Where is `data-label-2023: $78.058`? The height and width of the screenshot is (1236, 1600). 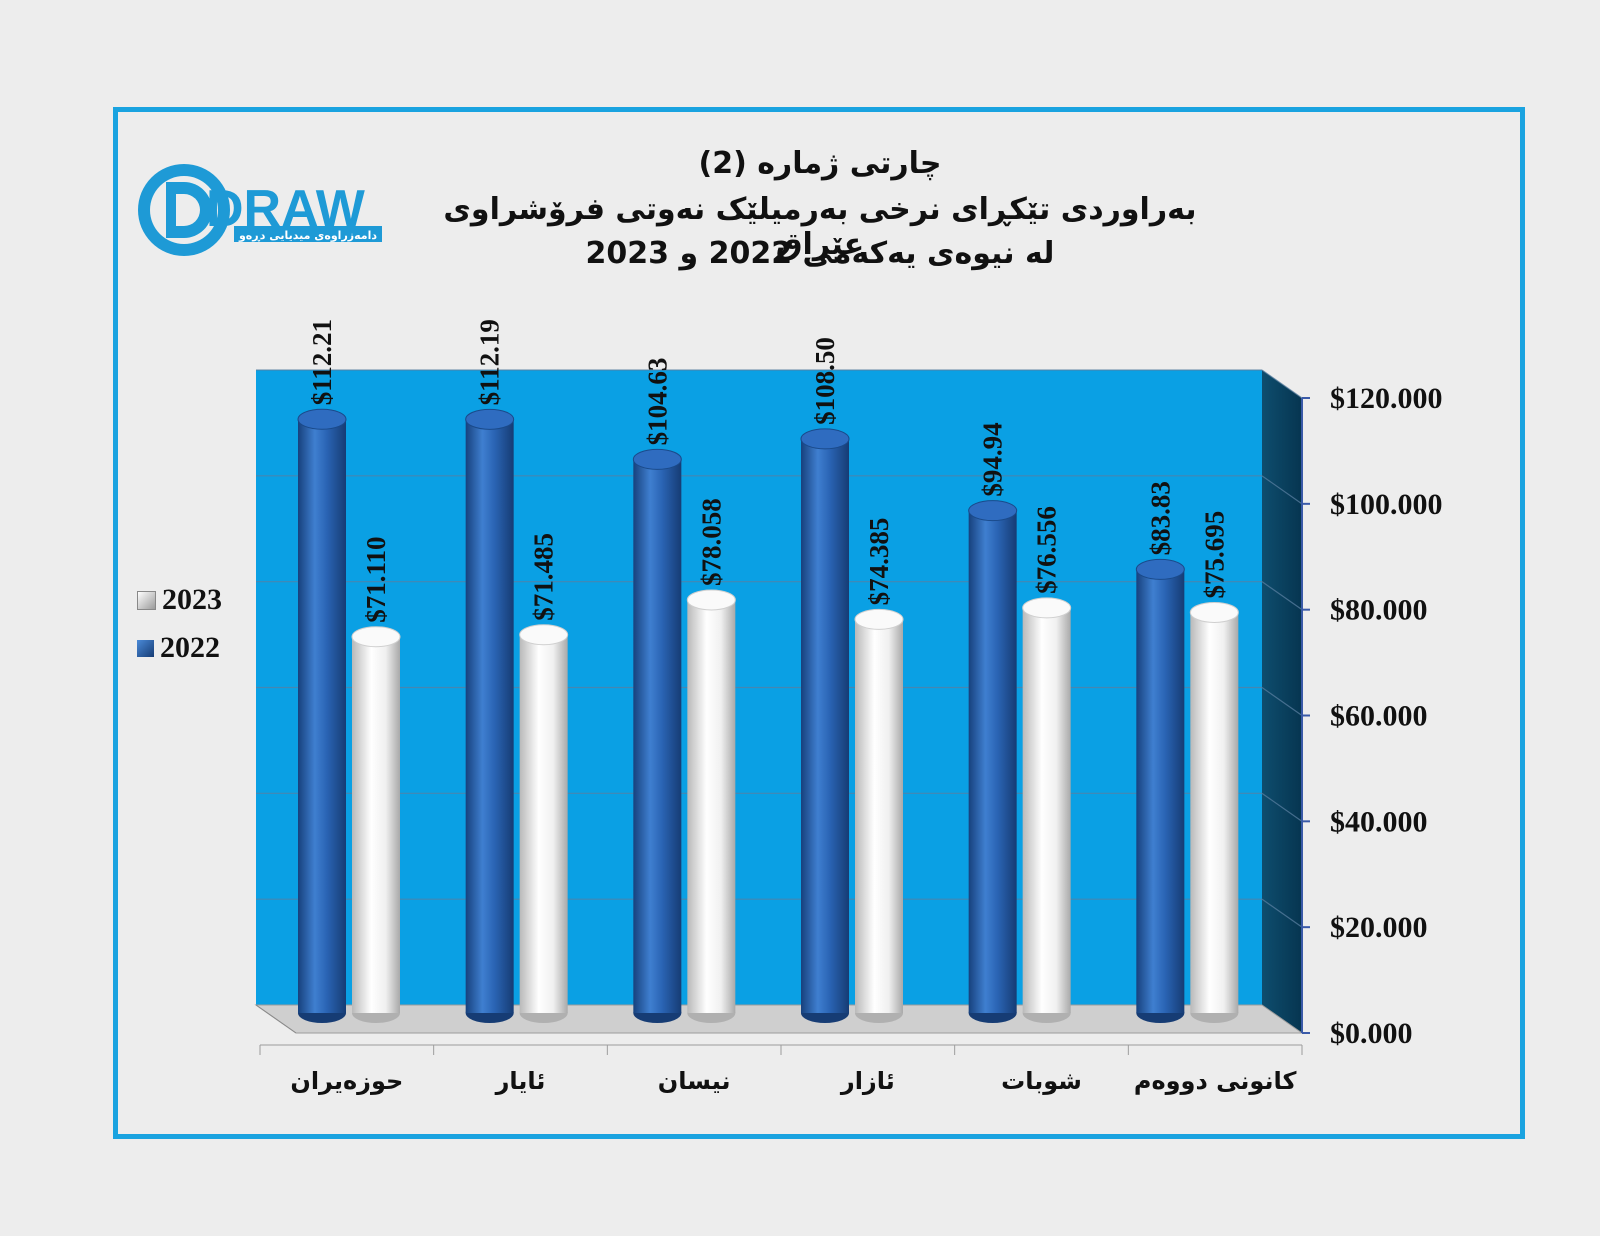 data-label-2023: $78.058 is located at coordinates (711, 542).